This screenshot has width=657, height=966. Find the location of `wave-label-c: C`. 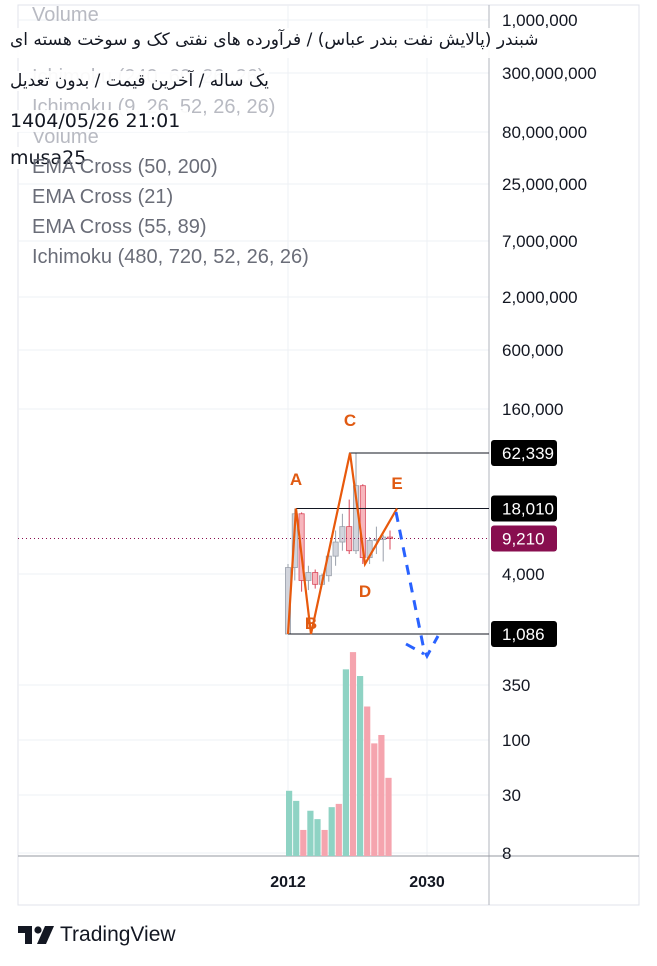

wave-label-c: C is located at coordinates (350, 420).